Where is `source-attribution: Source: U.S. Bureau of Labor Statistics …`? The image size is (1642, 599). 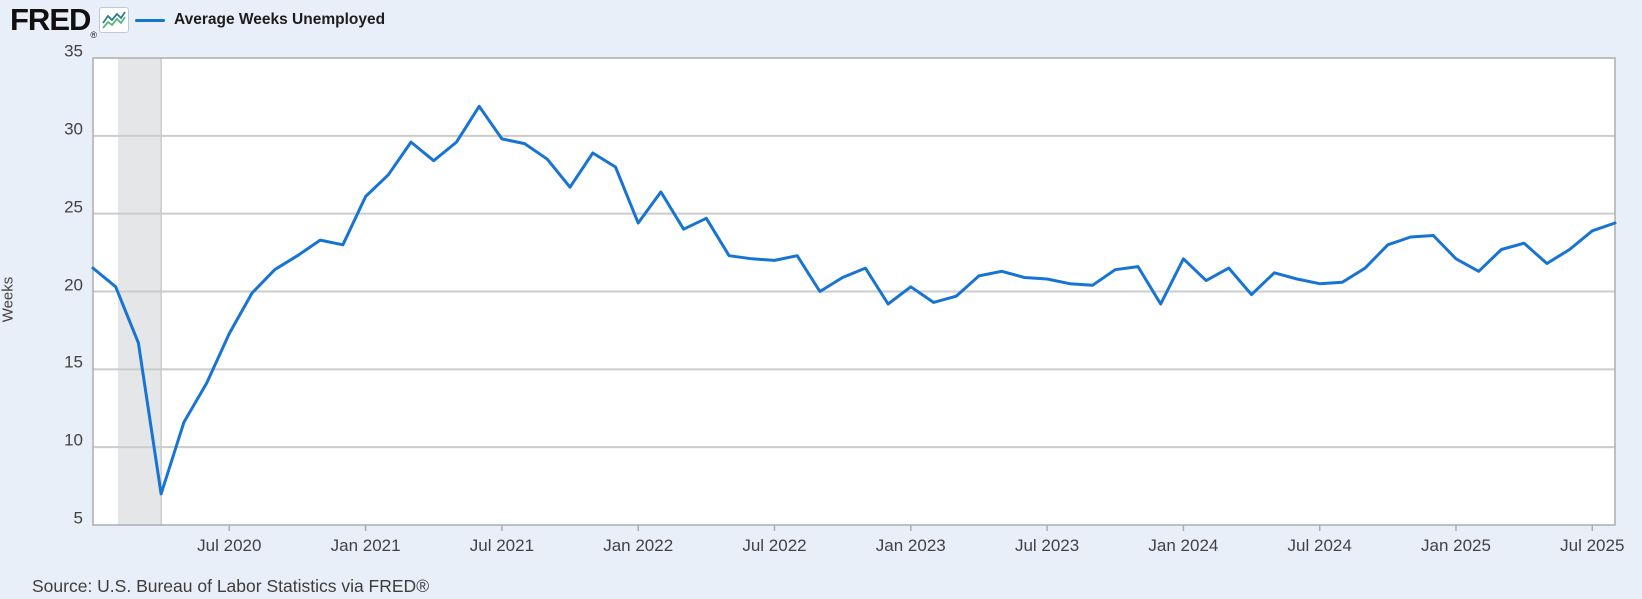
source-attribution: Source: U.S. Bureau of Labor Statistics … is located at coordinates (231, 586).